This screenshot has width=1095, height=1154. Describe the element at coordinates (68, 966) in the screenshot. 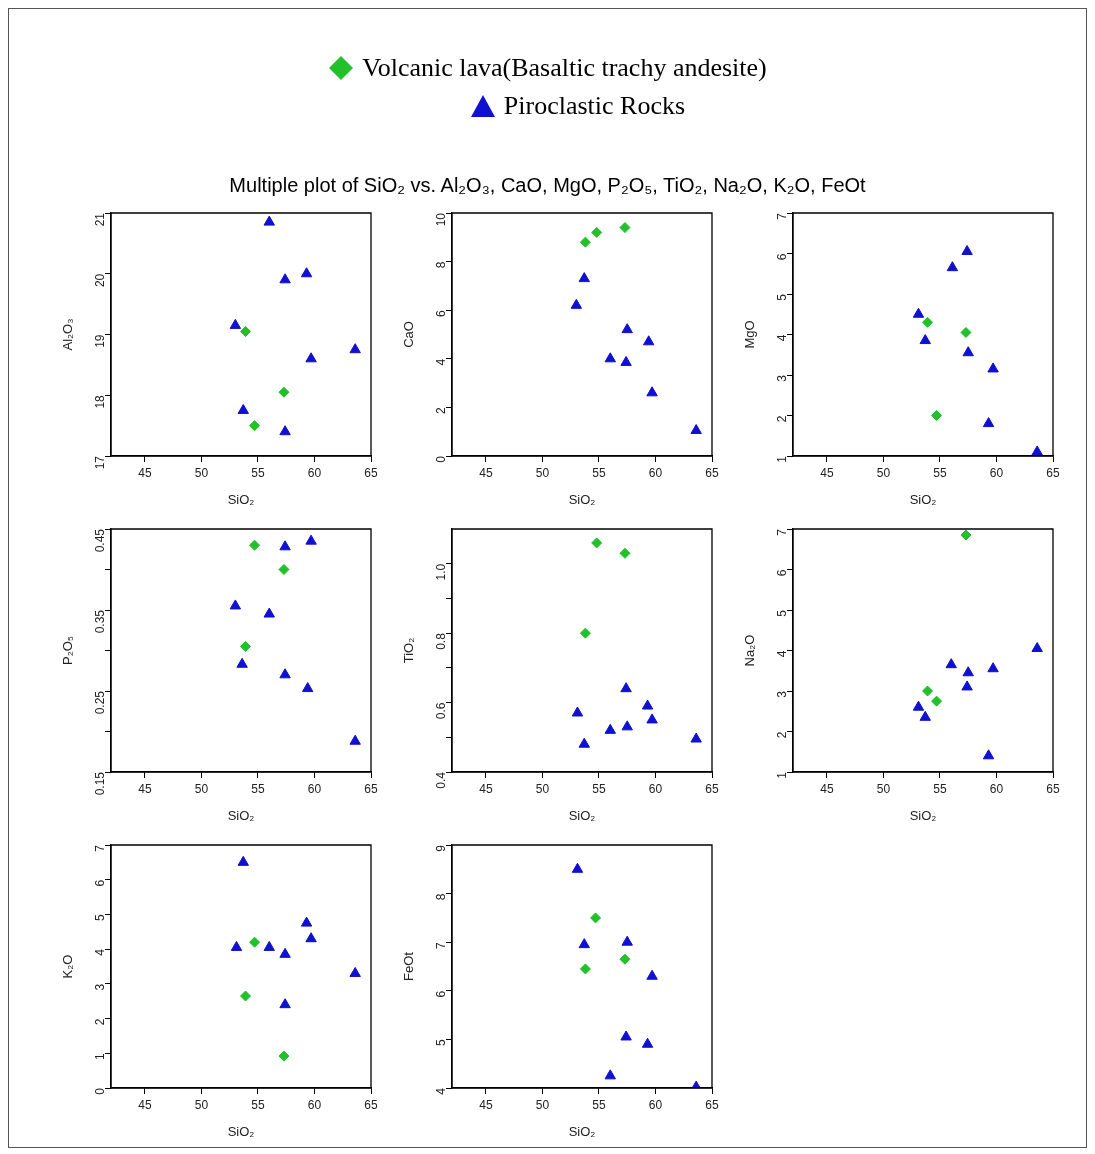

I see `y-axis-title: K₂O` at that location.